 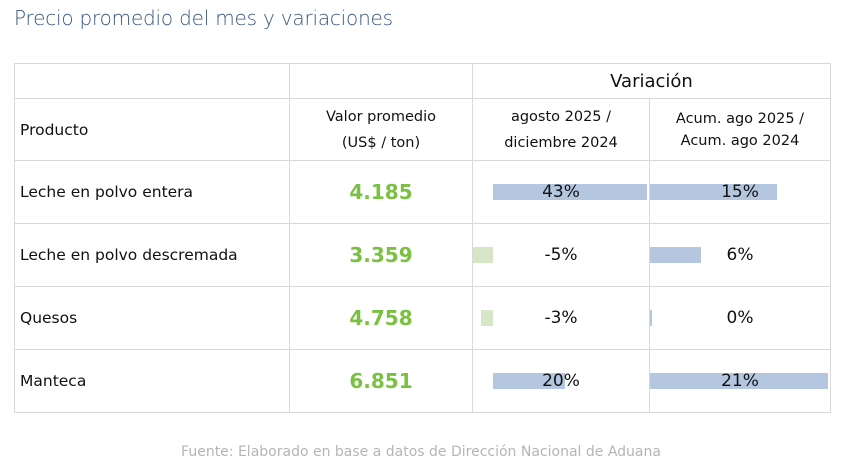 What do you see at coordinates (381, 116) in the screenshot?
I see `column-header-valor-line1: Valor promedio` at bounding box center [381, 116].